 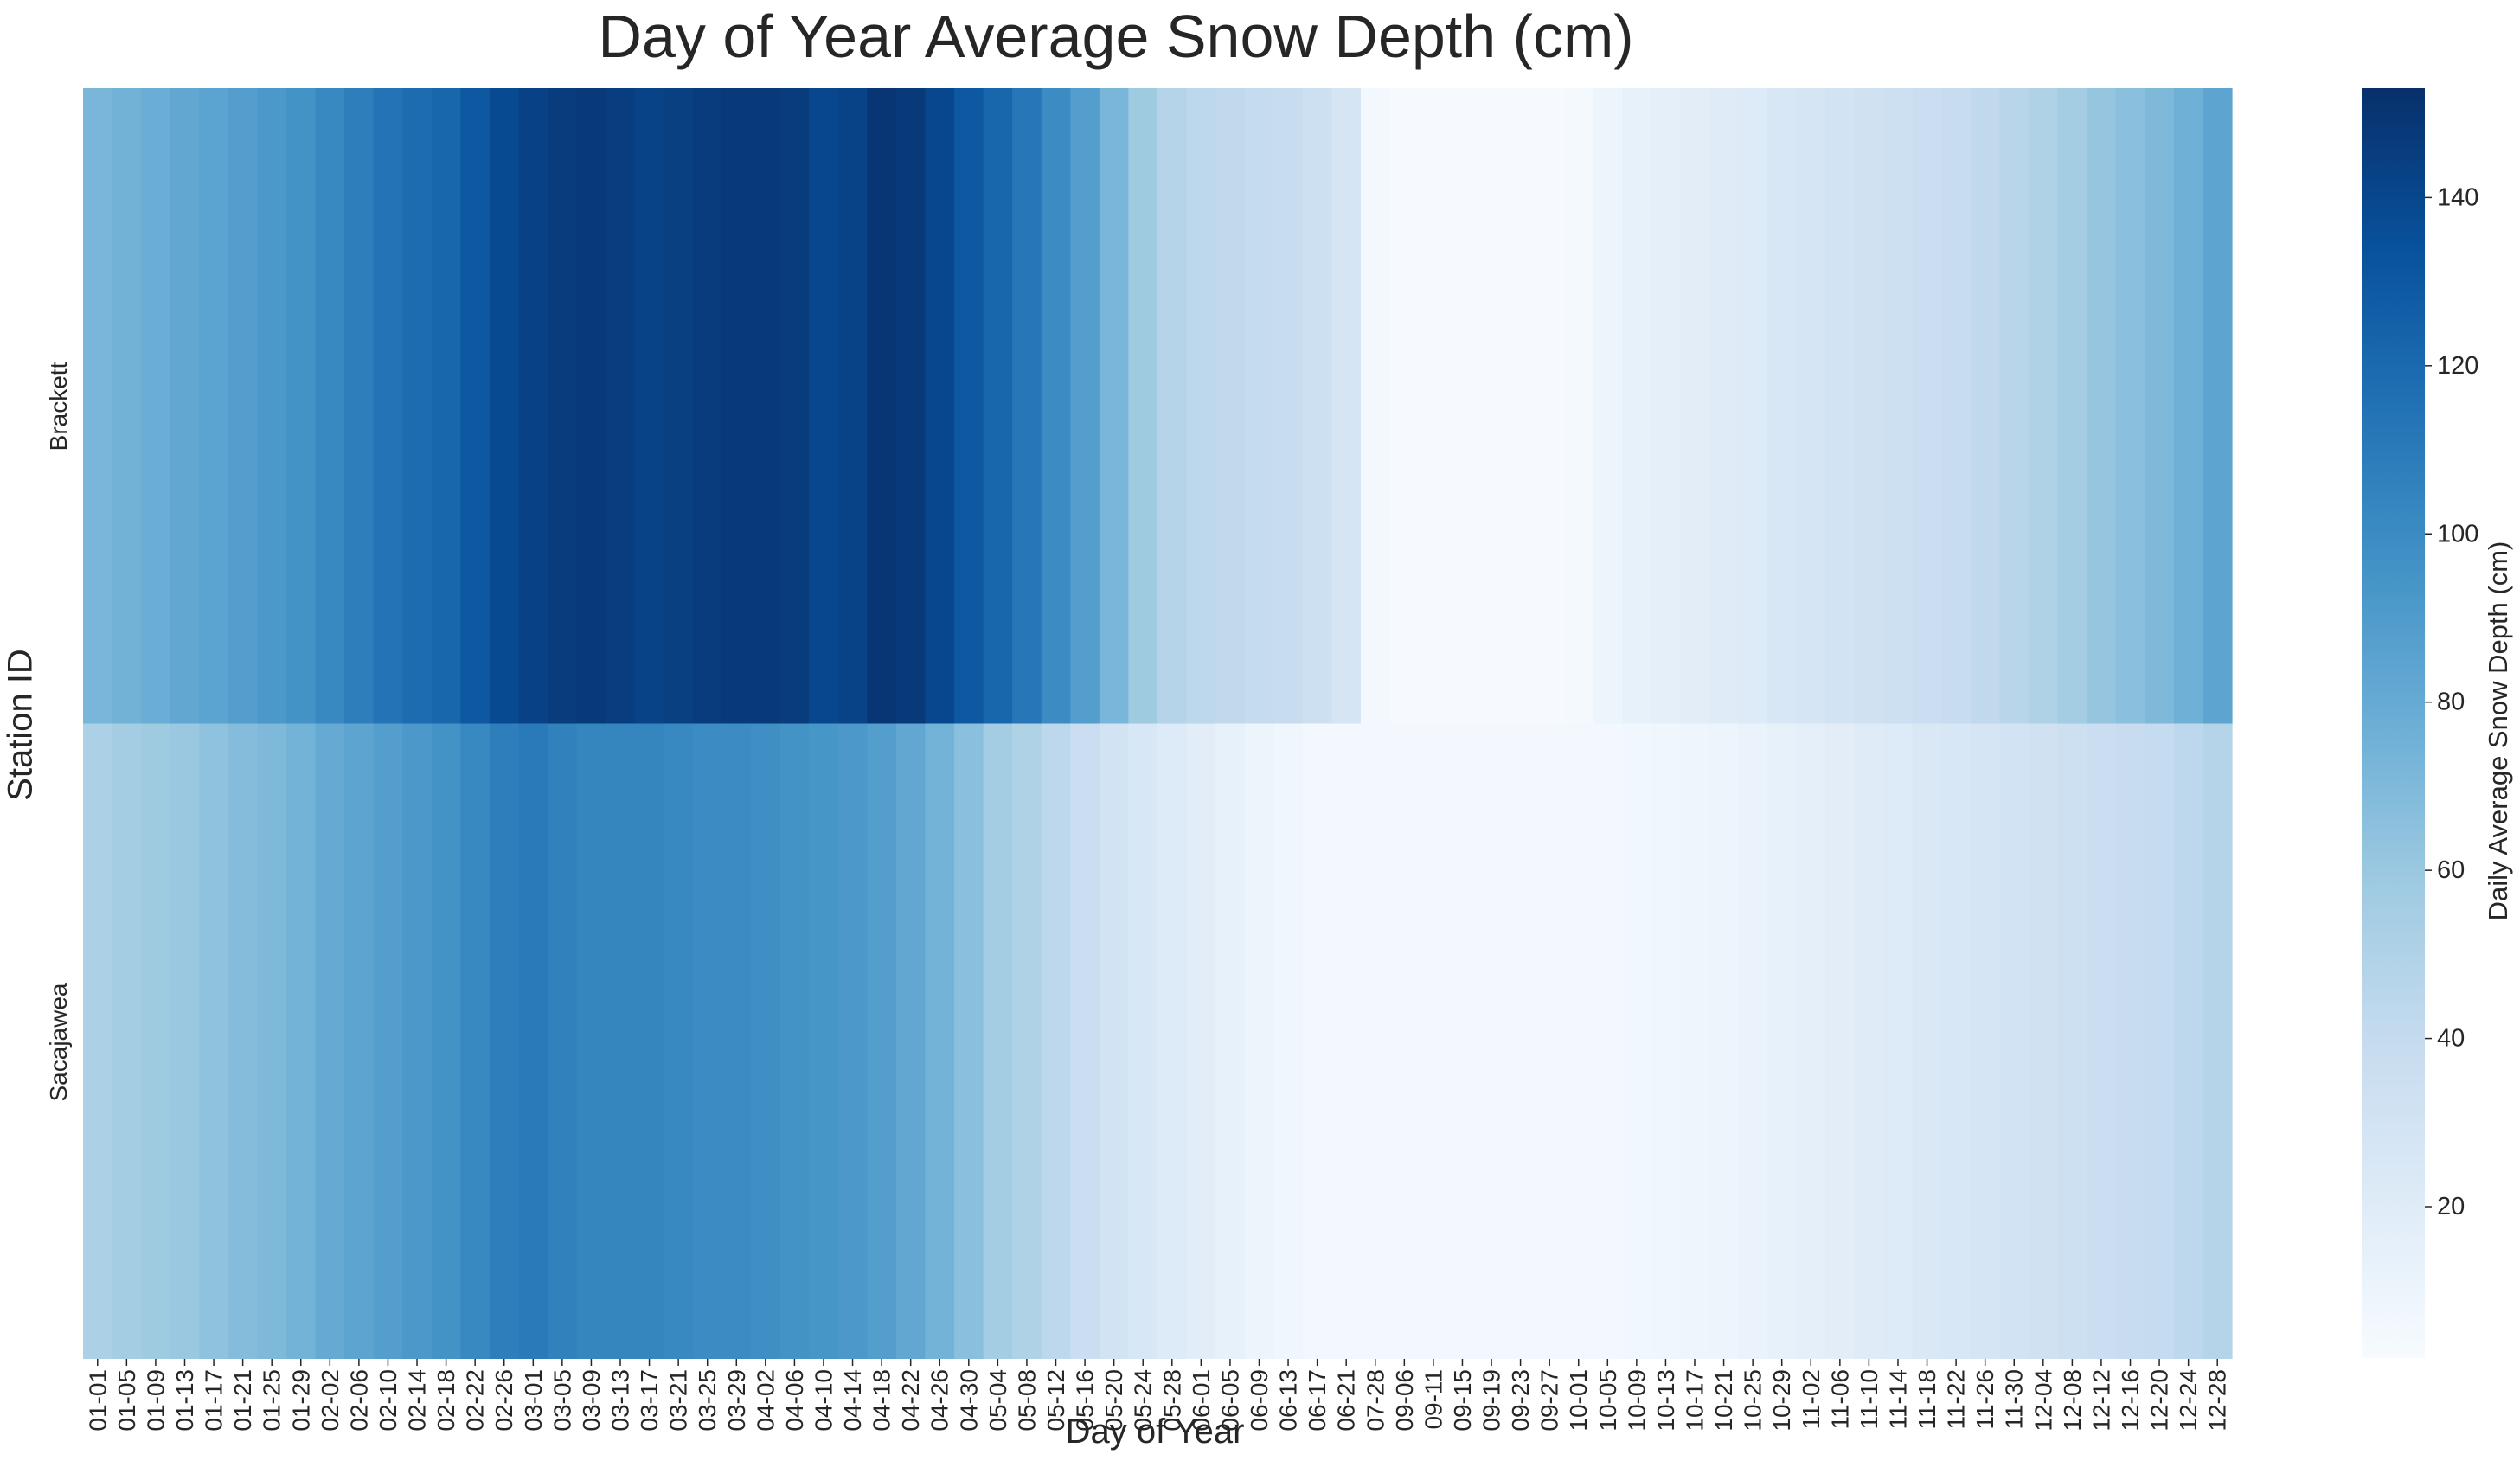 What do you see at coordinates (2159, 1400) in the screenshot?
I see `x-tick-label: 12-20` at bounding box center [2159, 1400].